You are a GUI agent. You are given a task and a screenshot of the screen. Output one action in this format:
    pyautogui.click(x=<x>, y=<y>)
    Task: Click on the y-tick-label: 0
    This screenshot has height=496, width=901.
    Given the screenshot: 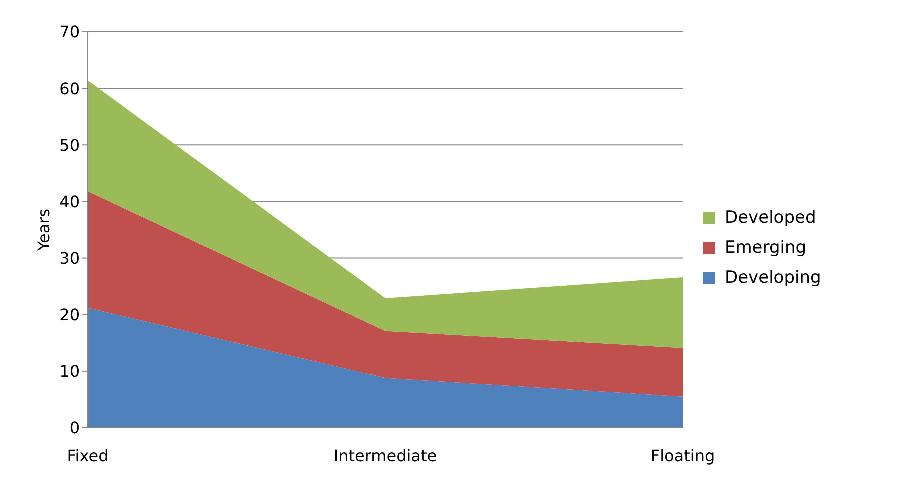 What is the action you would take?
    pyautogui.click(x=75, y=428)
    